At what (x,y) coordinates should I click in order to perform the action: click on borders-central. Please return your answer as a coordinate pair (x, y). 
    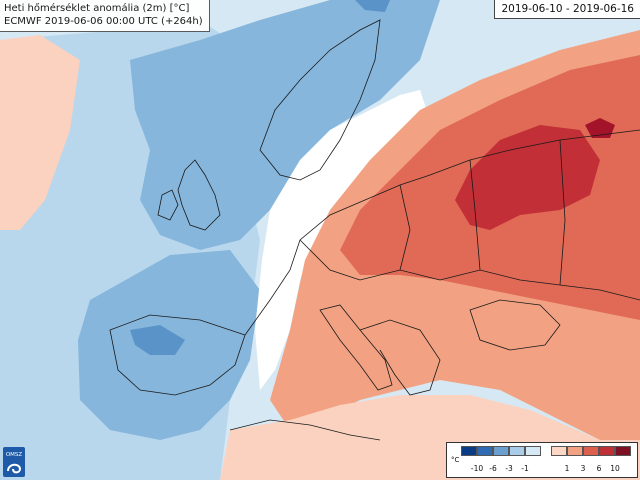
    Looking at the image, I should click on (469, 270).